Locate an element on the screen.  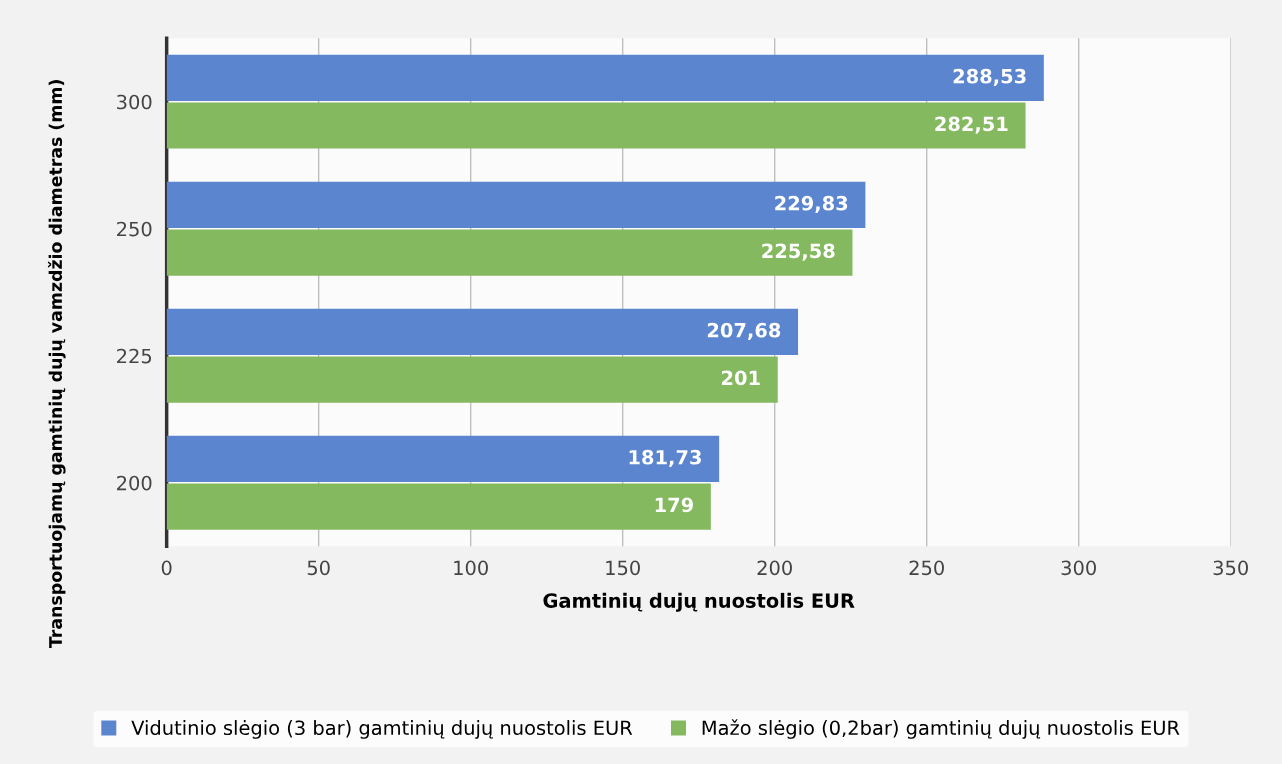
y-axis-title: Transportuojamų gamtinių dujų vamzdžio diametras (mm) is located at coordinates (56, 364).